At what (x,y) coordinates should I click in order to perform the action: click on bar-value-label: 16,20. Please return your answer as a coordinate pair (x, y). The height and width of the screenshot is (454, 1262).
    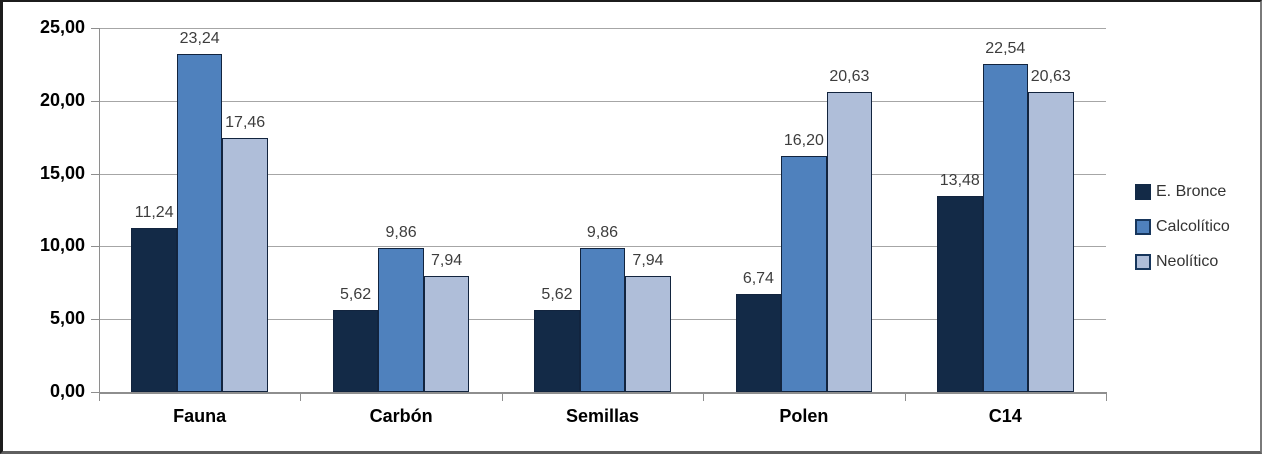
    Looking at the image, I should click on (803, 141).